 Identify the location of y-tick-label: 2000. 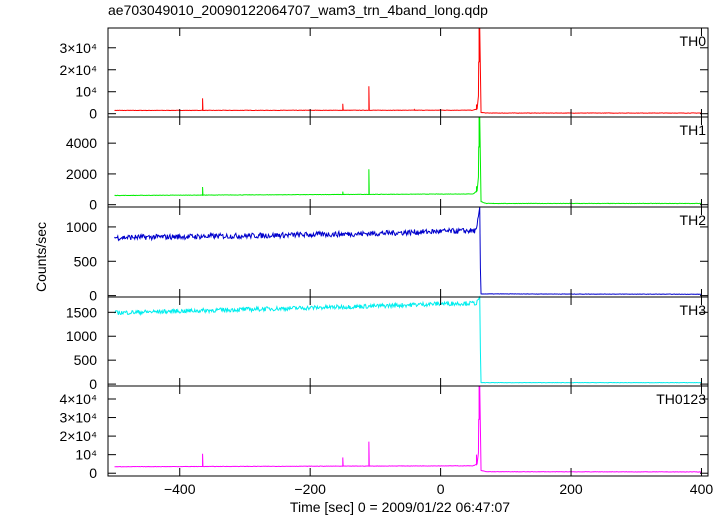
(81, 174).